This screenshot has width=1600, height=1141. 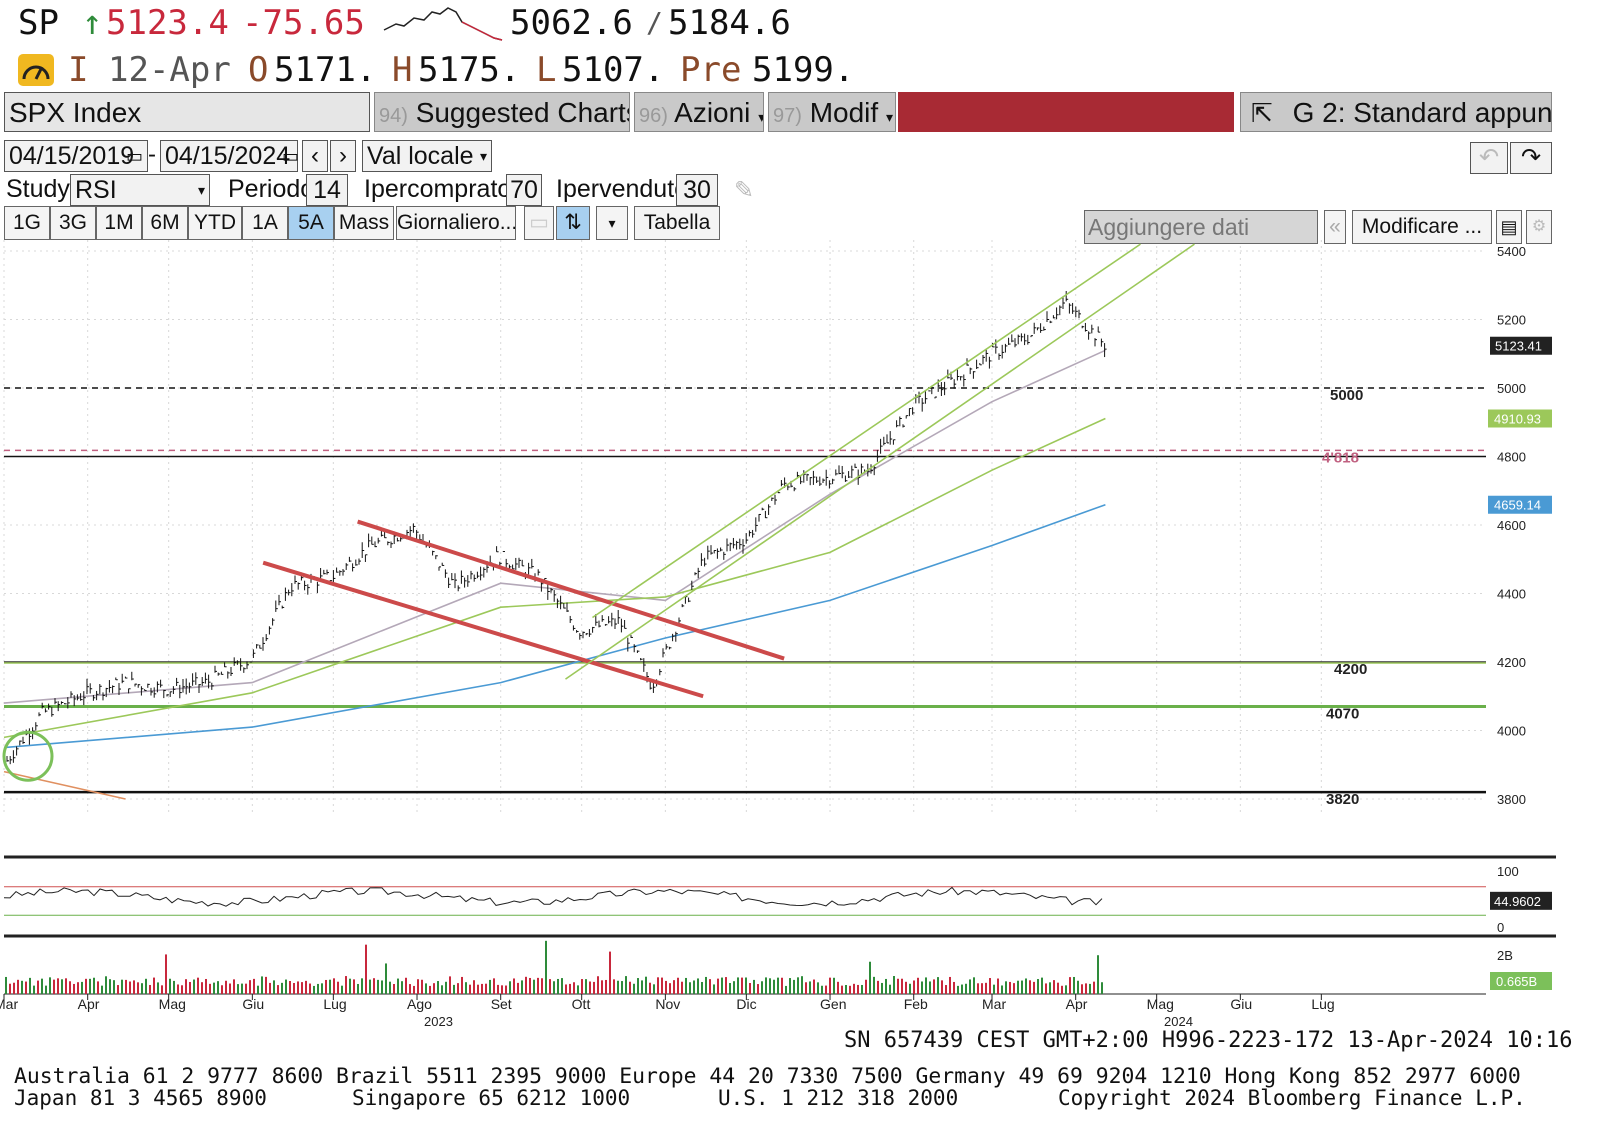 I want to click on level-label: 4070, so click(x=1342, y=714).